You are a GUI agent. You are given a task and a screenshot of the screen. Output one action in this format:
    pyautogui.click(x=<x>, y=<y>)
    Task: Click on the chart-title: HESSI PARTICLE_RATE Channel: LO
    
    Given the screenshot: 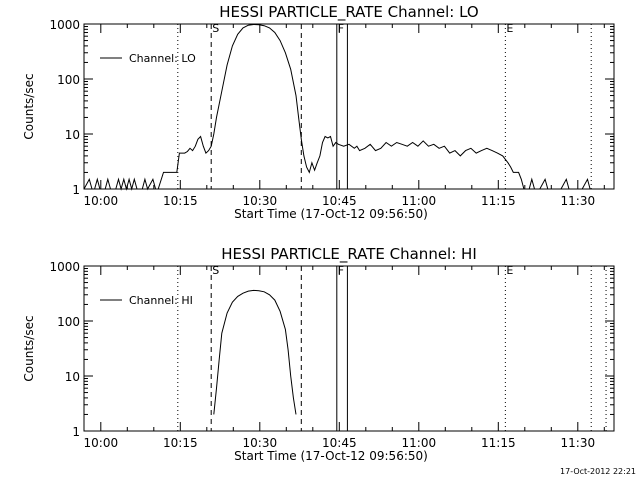 What is the action you would take?
    pyautogui.click(x=348, y=12)
    